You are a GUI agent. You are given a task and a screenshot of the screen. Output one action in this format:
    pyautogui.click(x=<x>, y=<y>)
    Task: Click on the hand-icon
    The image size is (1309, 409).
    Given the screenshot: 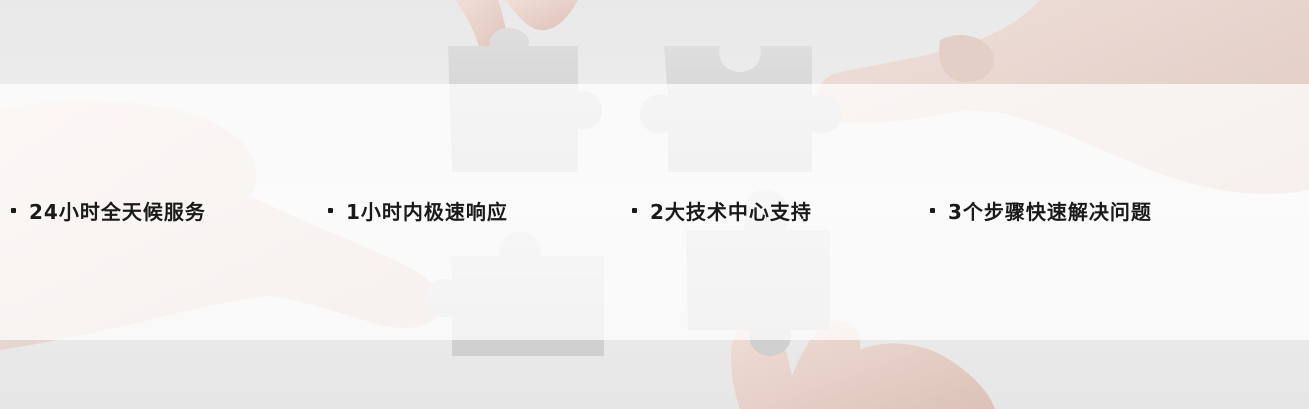 What is the action you would take?
    pyautogui.click(x=863, y=362)
    